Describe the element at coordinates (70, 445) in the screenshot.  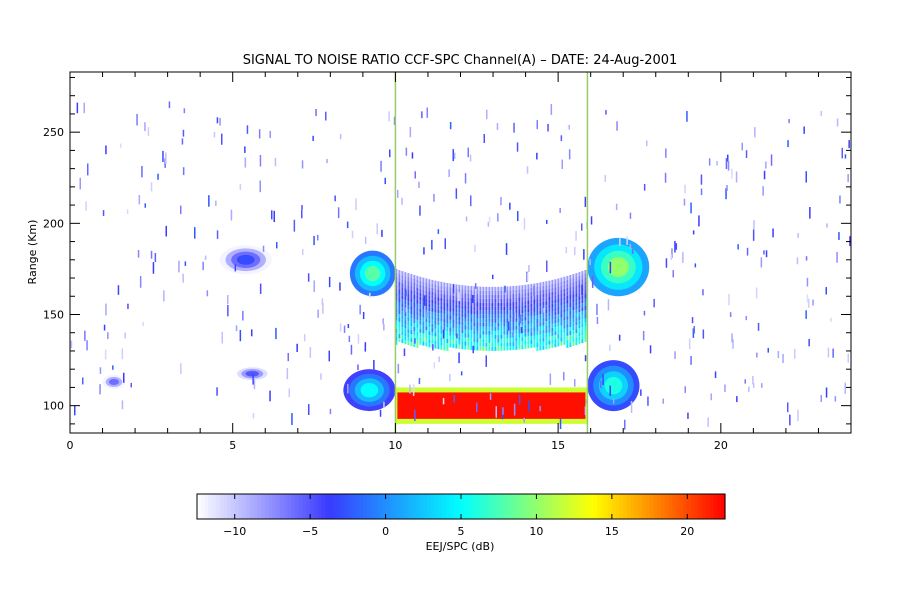
I see `x-tick-label: 0` at that location.